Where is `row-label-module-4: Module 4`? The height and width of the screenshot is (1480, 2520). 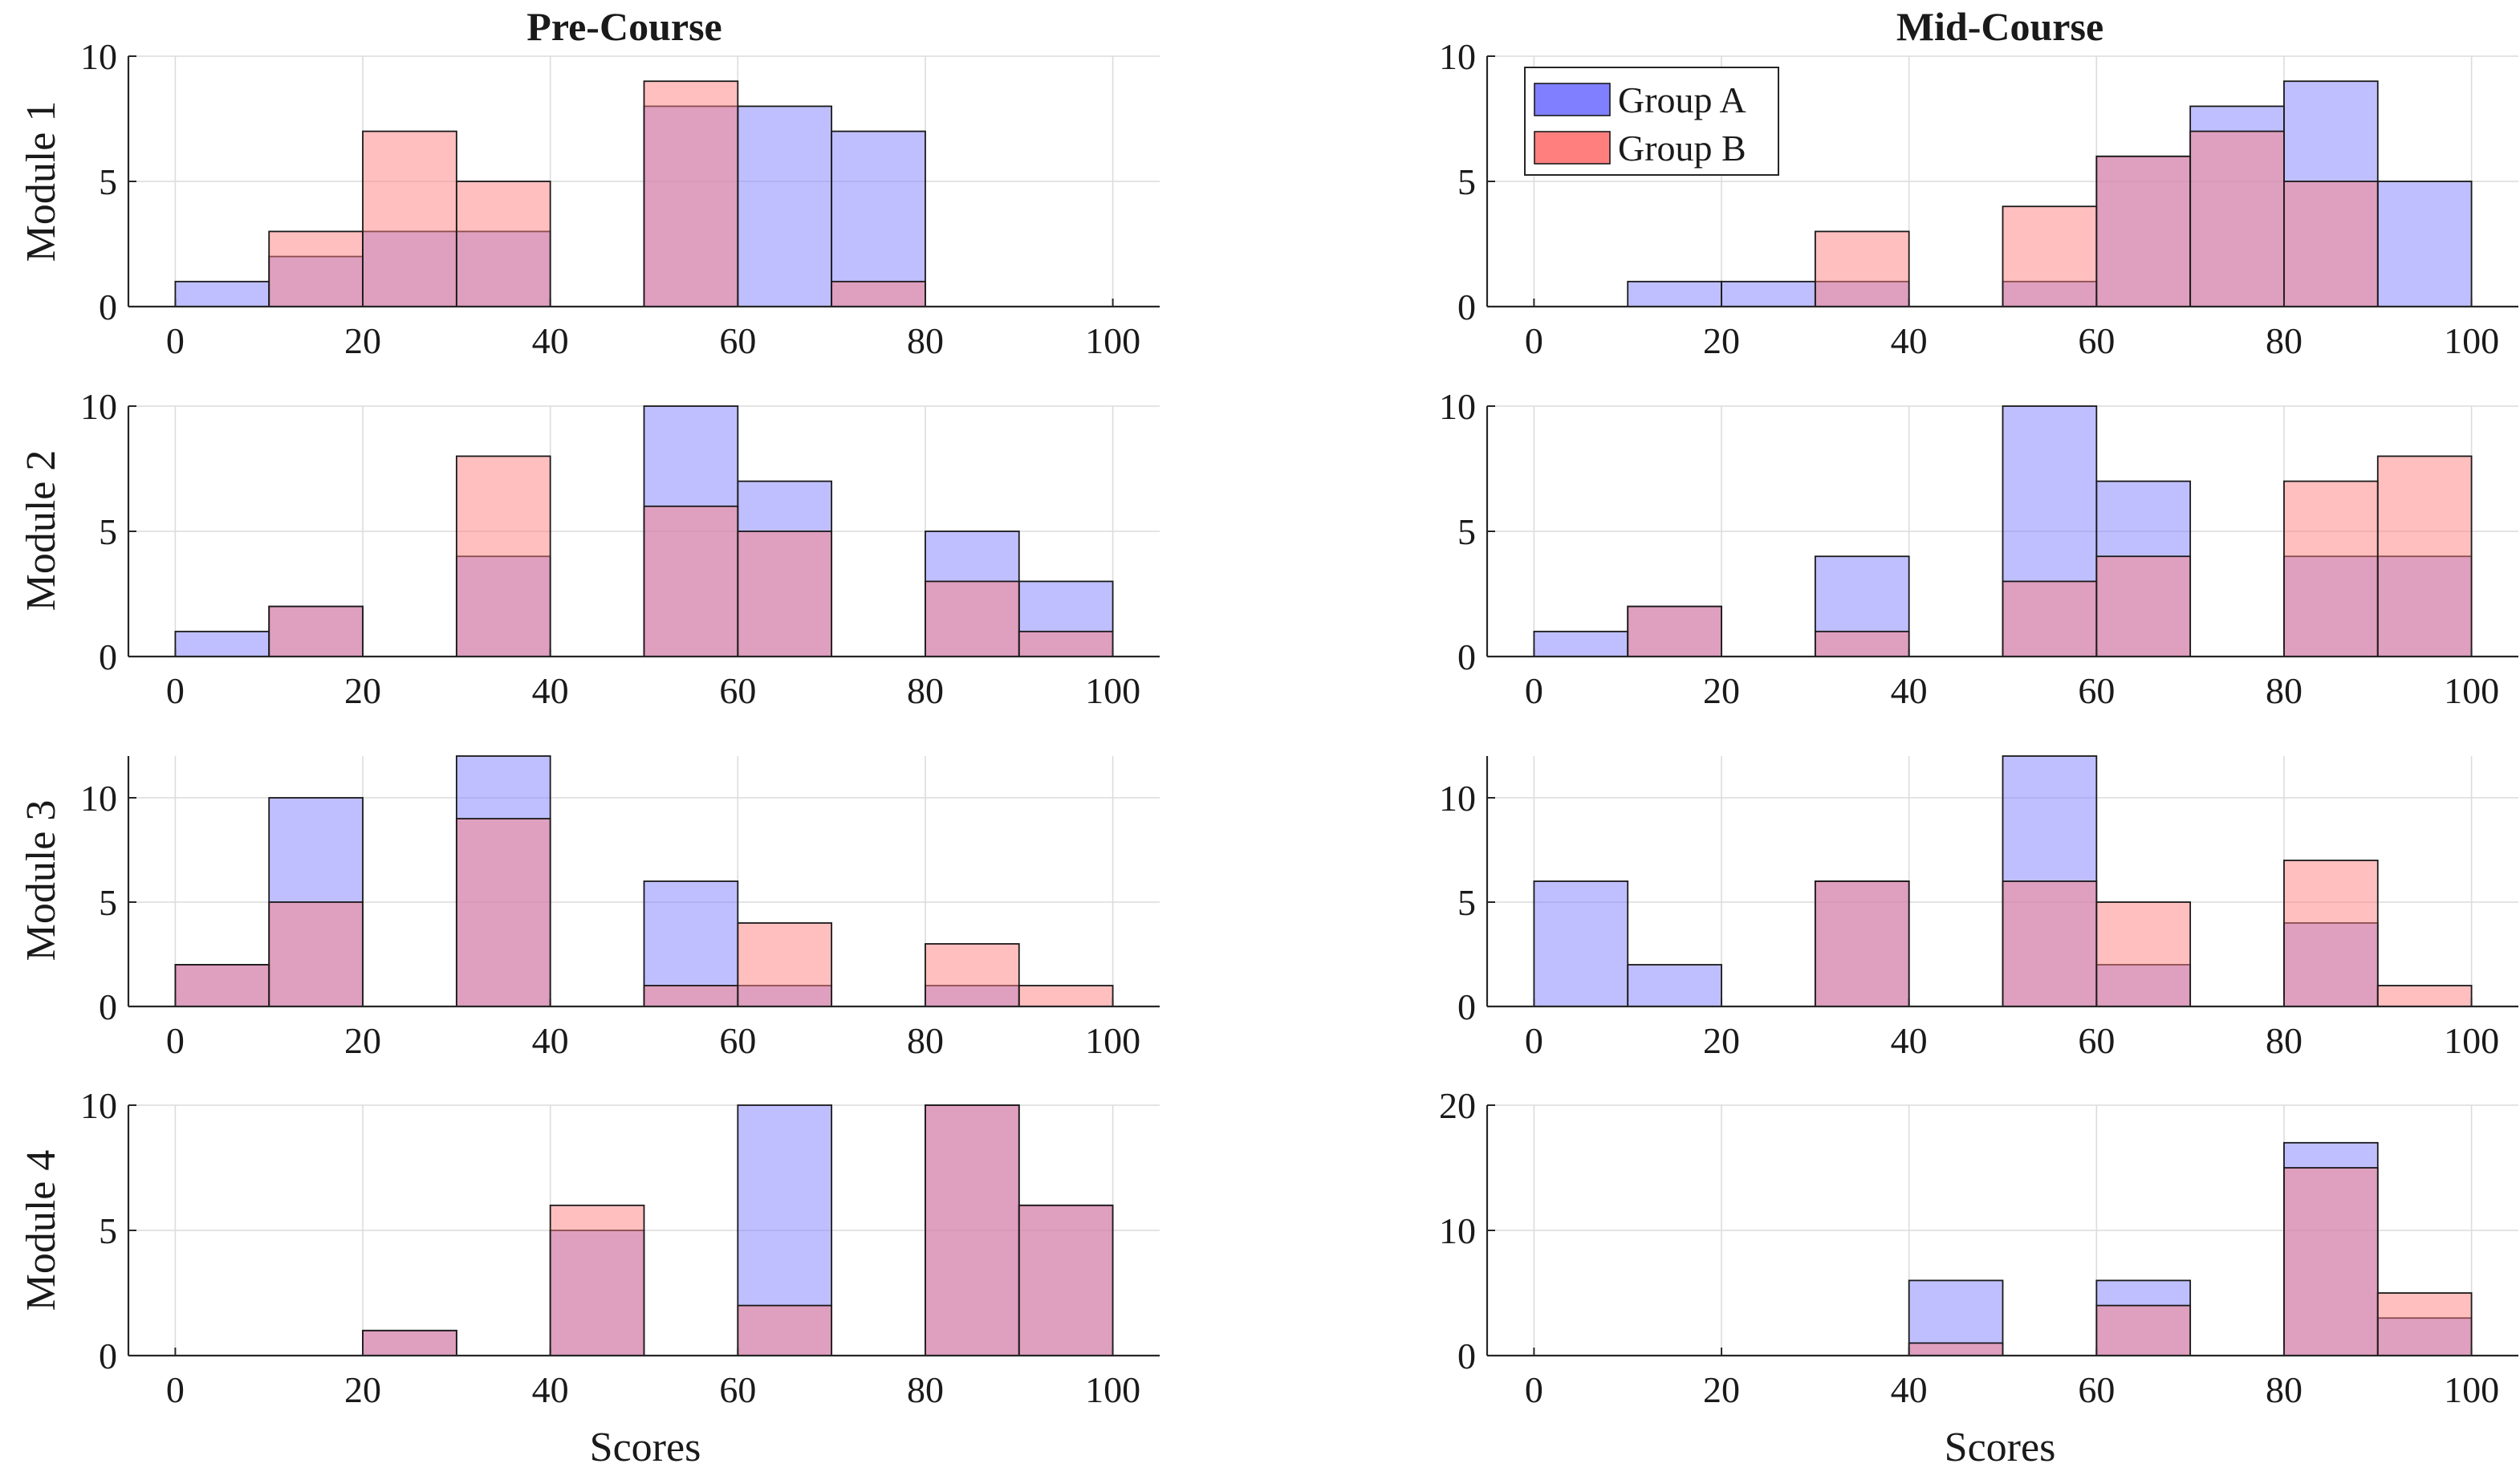
row-label-module-4: Module 4 is located at coordinates (41, 1230).